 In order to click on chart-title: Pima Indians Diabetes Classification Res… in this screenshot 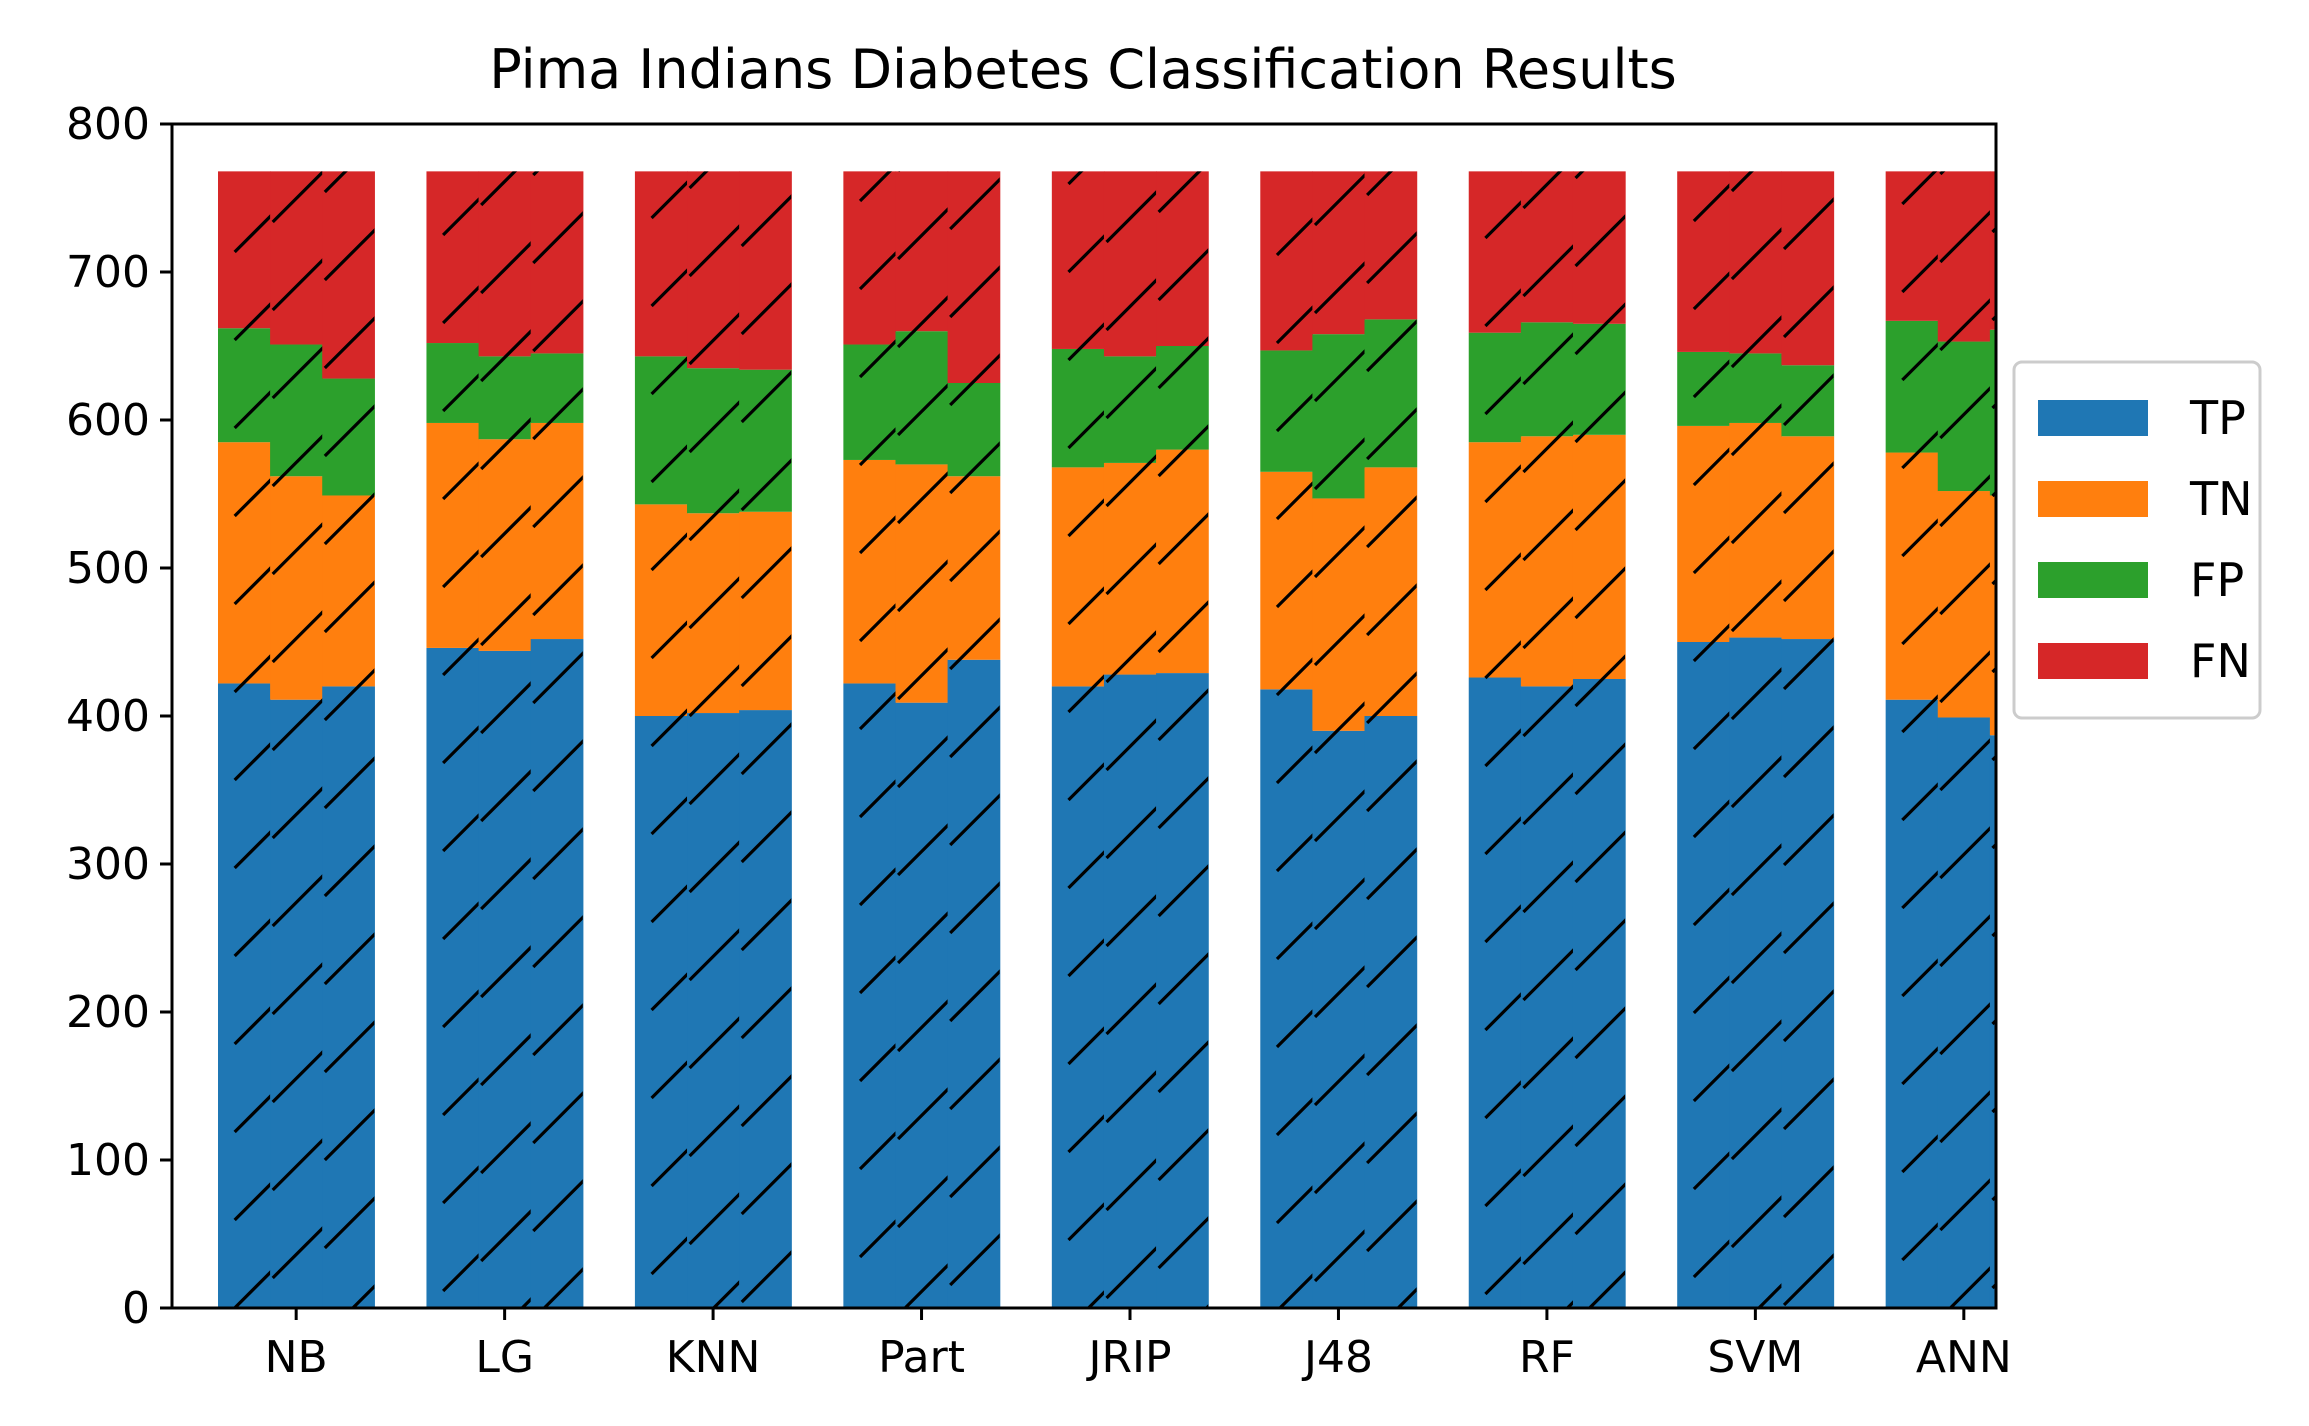, I will do `click(1083, 69)`.